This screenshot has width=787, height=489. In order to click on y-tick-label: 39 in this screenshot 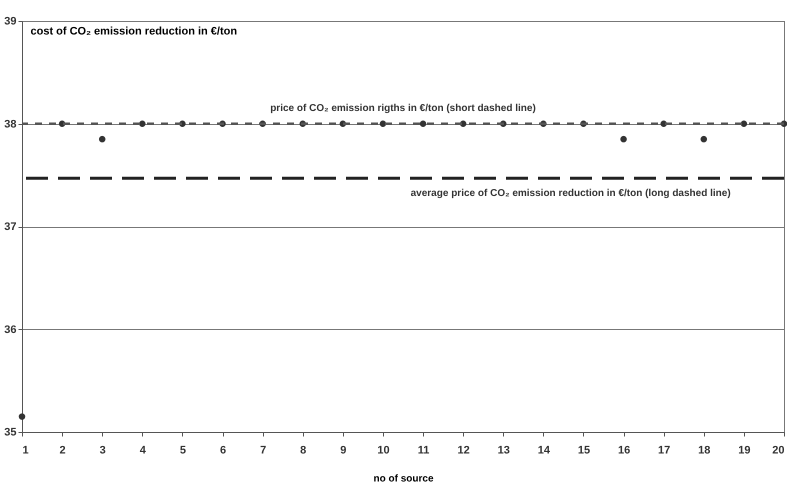, I will do `click(10, 22)`.